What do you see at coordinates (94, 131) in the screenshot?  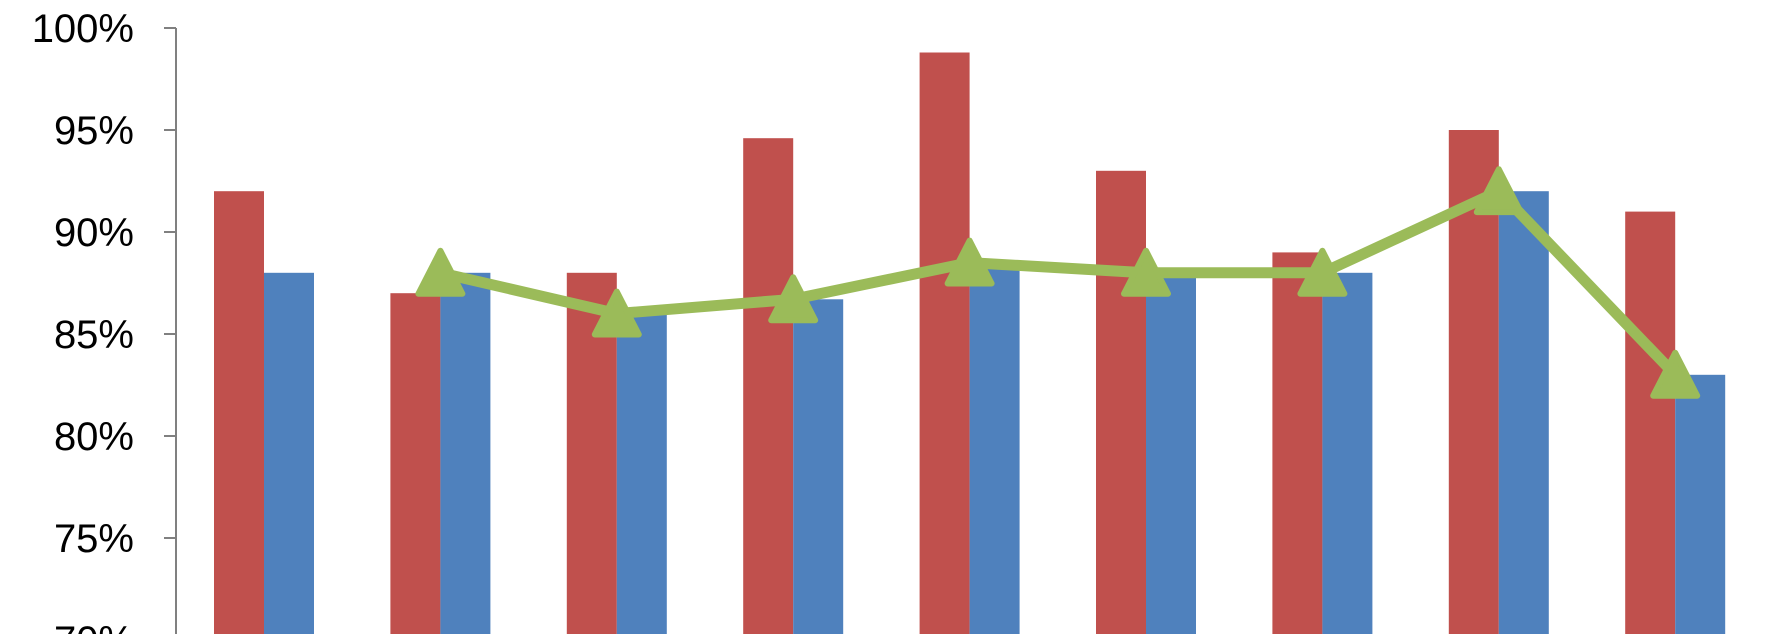 I see `y-tick-label: 95%` at bounding box center [94, 131].